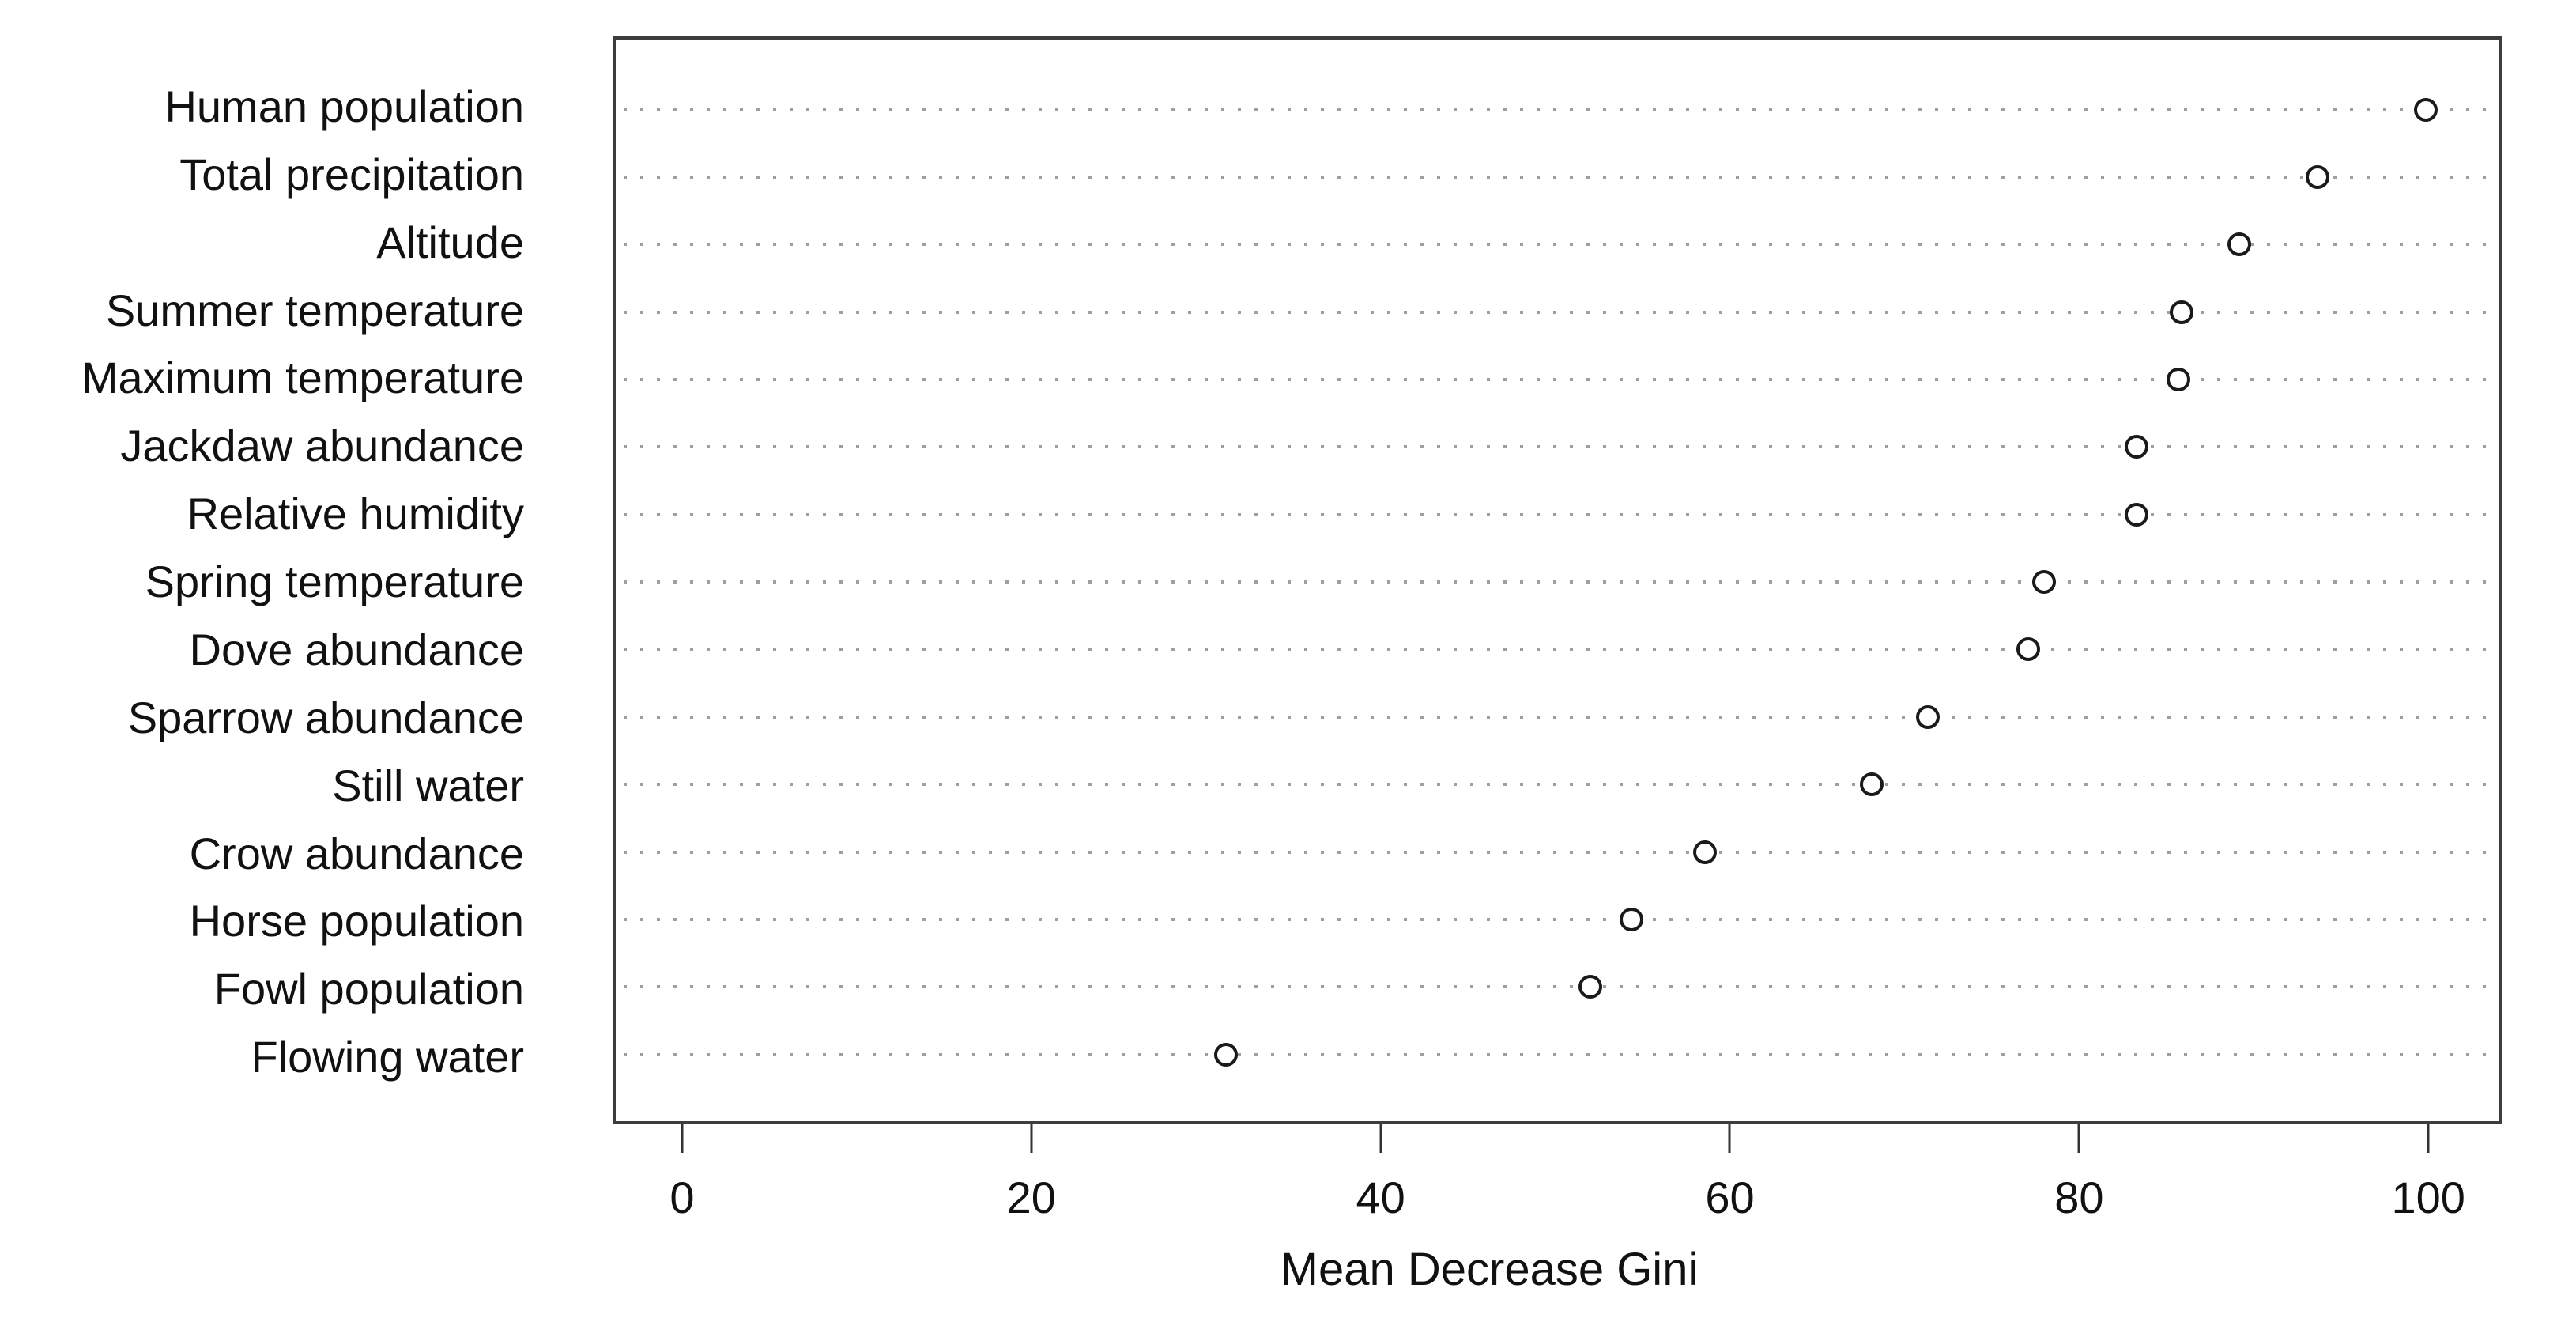 This screenshot has width=2576, height=1337. Describe the element at coordinates (325, 717) in the screenshot. I see `category-label: Sparrow abundance` at that location.